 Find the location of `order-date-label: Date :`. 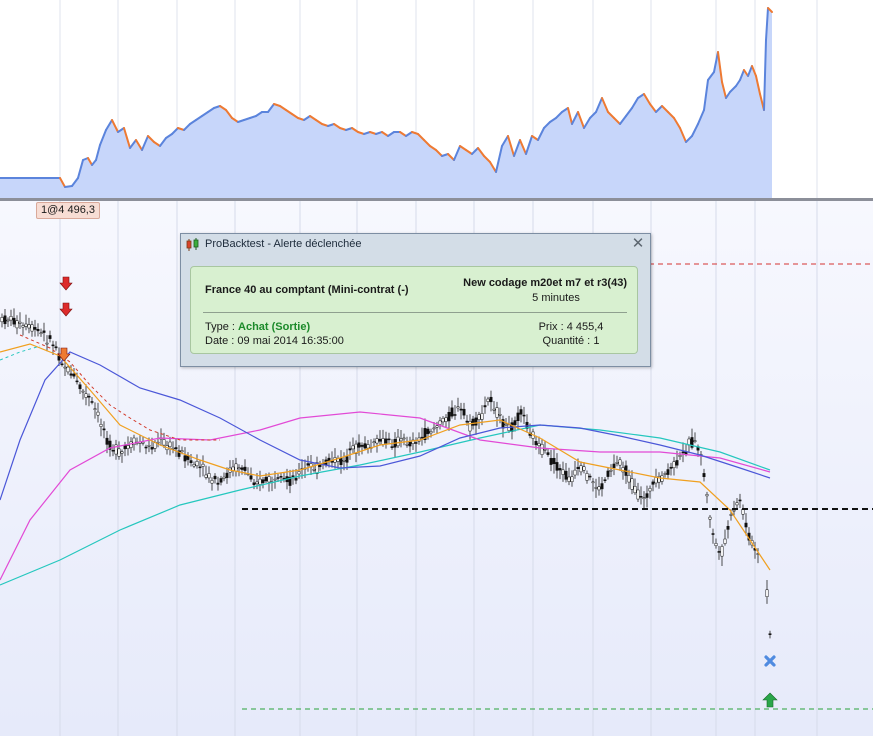

order-date-label: Date : is located at coordinates (220, 341).